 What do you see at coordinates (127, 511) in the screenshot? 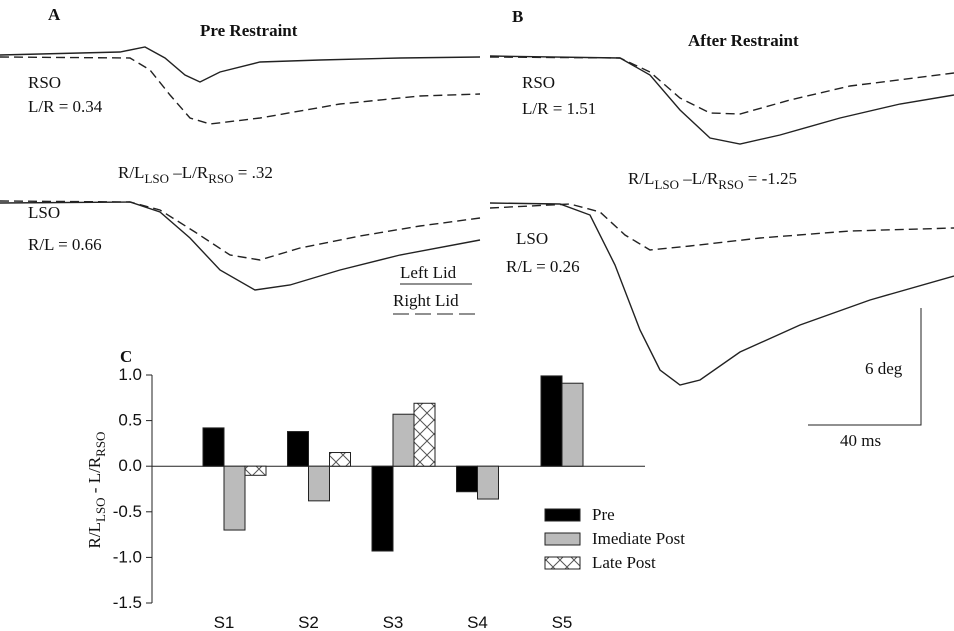
I see `y-tick-label: -0.5` at bounding box center [127, 511].